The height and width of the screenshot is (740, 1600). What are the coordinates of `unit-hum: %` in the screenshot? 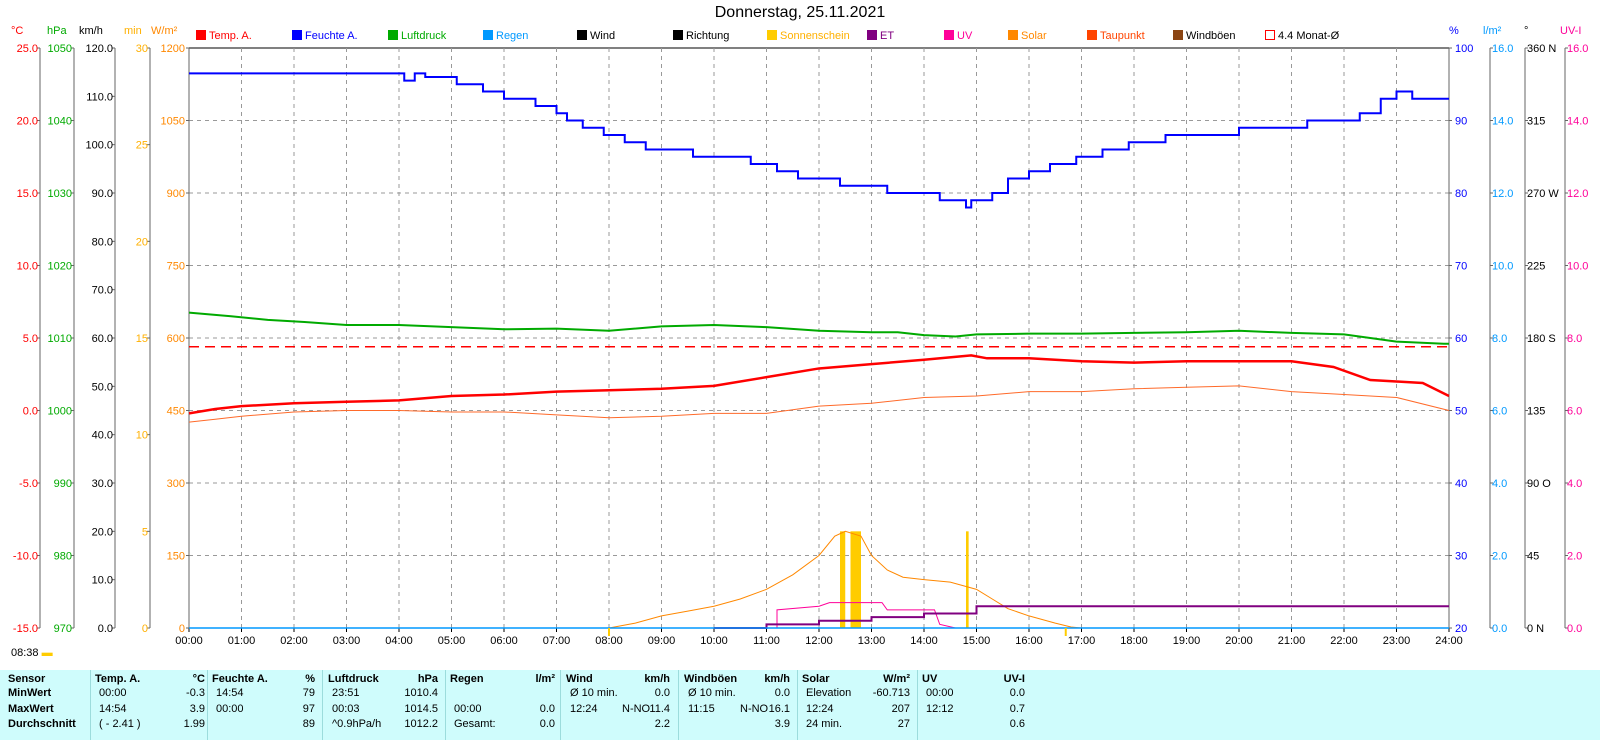 It's located at (1454, 31).